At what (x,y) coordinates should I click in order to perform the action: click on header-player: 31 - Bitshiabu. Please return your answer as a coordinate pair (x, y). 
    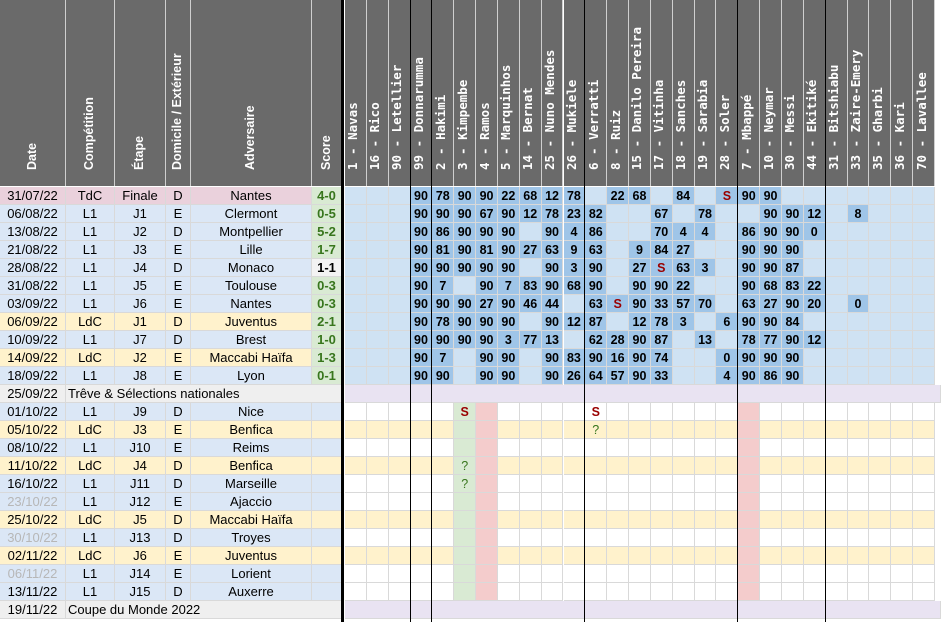
    Looking at the image, I should click on (836, 93).